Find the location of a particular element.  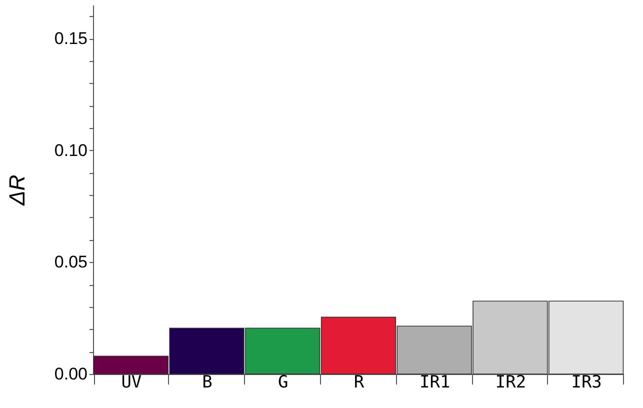

y-axis-title: ΔR is located at coordinates (17, 190).